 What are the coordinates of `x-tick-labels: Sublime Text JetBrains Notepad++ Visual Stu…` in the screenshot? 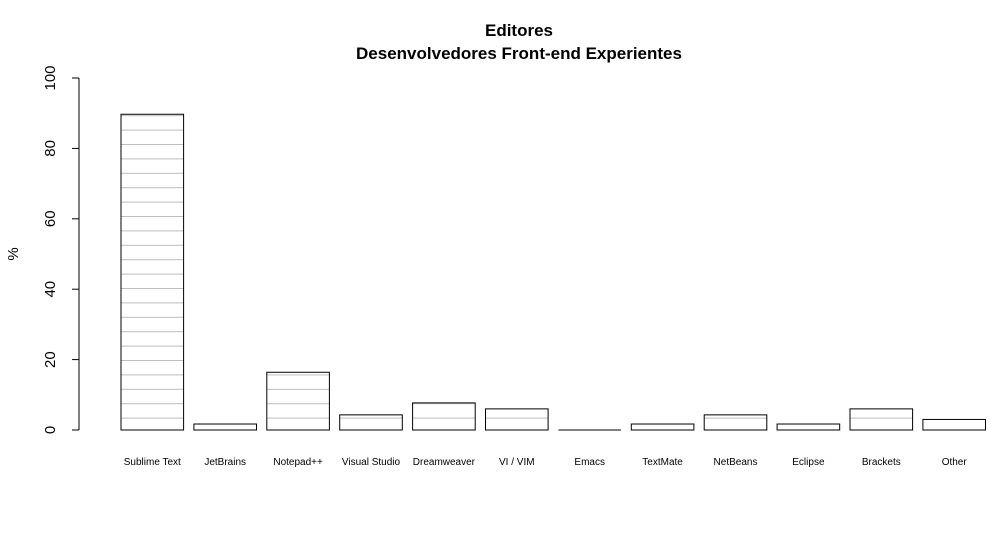 It's located at (546, 462).